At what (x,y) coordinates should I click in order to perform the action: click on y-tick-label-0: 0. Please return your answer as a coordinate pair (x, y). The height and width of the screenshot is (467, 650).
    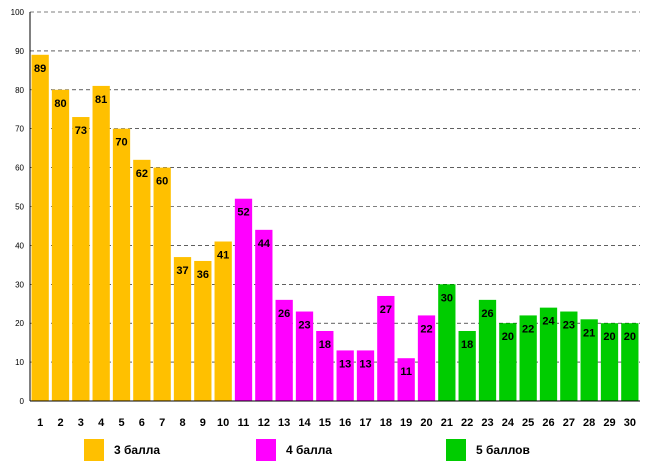
    Looking at the image, I should click on (22, 401).